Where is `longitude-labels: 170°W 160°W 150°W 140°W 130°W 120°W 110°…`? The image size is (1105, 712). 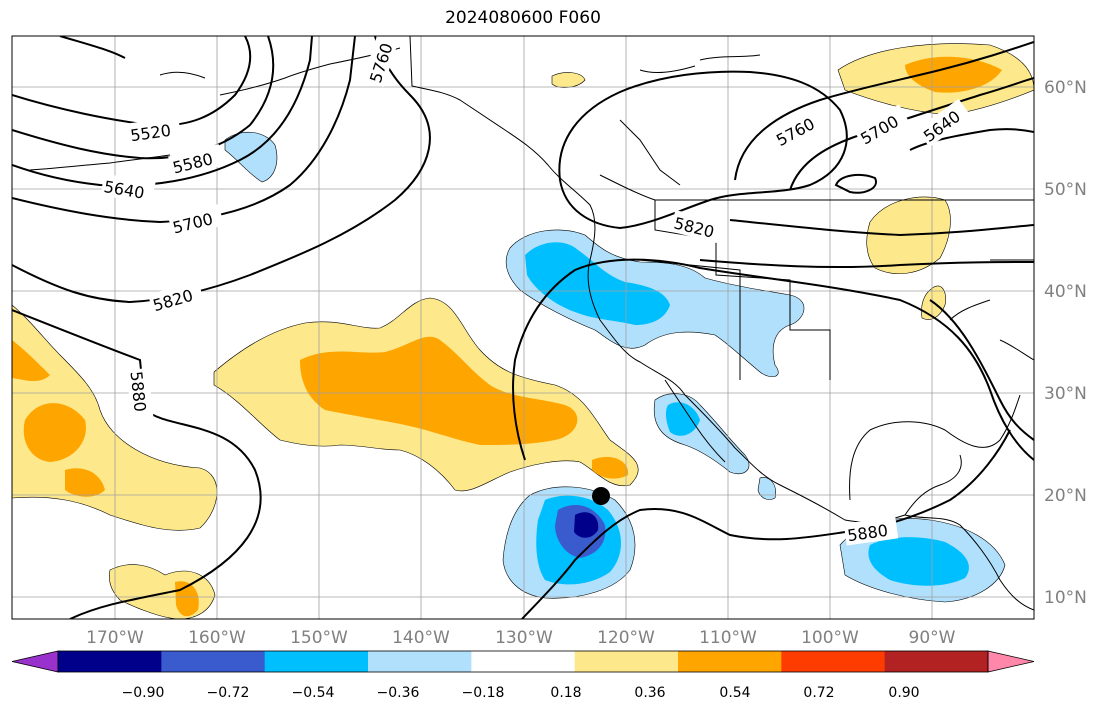 longitude-labels: 170°W 160°W 150°W 140°W 130°W 120°W 110°… is located at coordinates (521, 638).